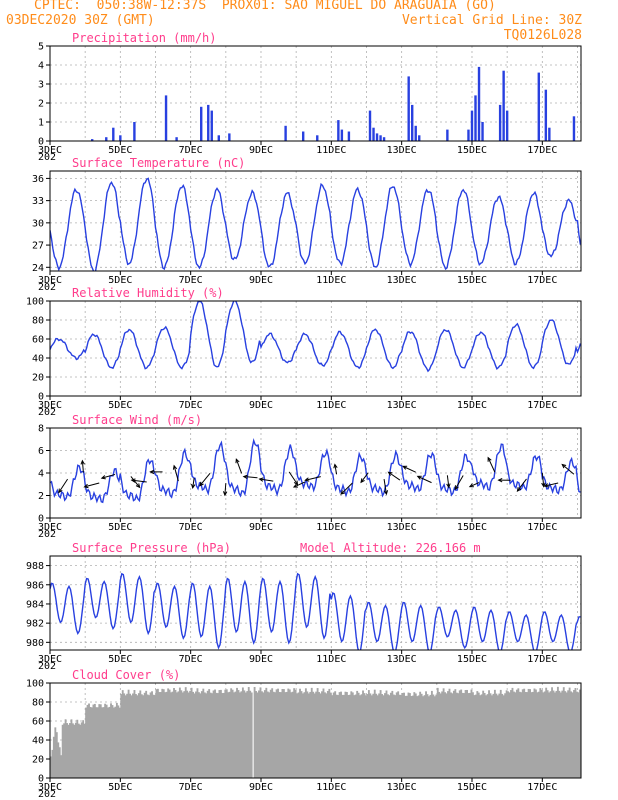  What do you see at coordinates (158, 163) in the screenshot?
I see `panel-title: Surface Temperature (nC)` at bounding box center [158, 163].